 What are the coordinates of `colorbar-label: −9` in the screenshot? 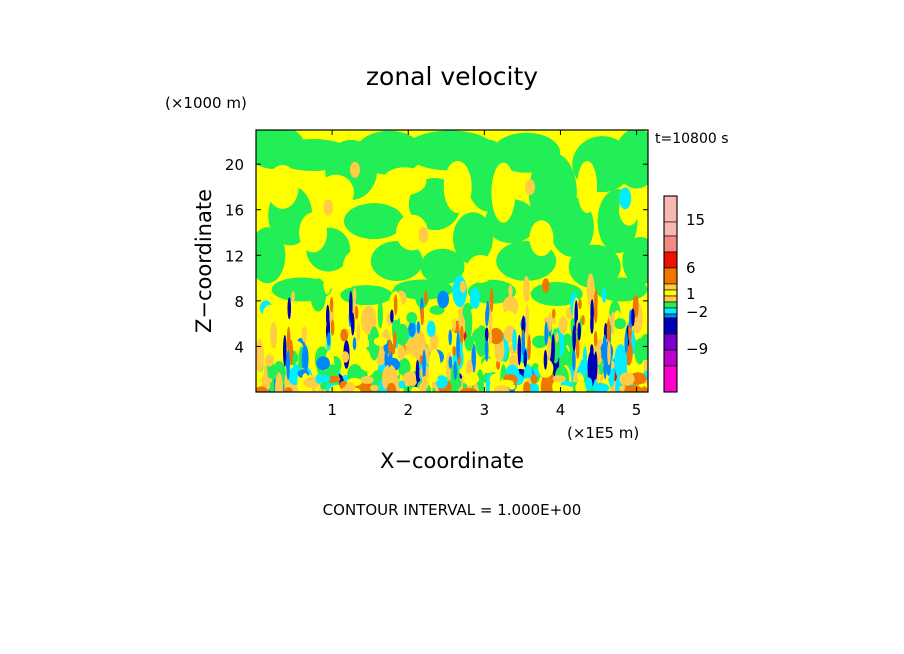 It's located at (697, 349).